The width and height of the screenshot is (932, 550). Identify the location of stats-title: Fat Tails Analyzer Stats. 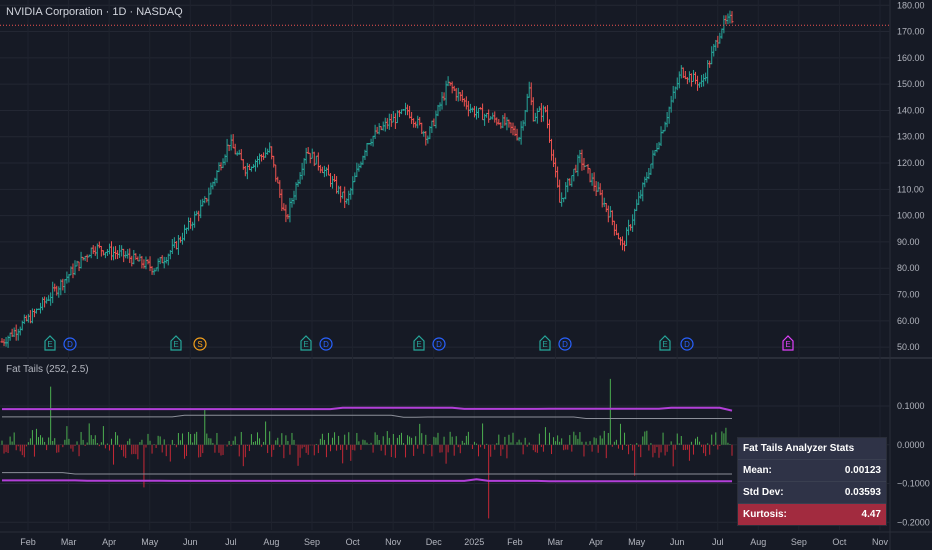
(812, 449).